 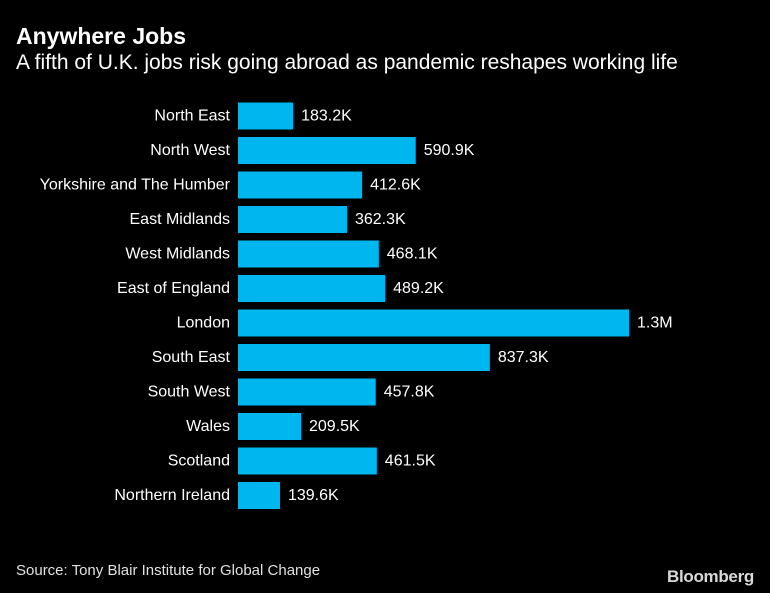 What do you see at coordinates (177, 254) in the screenshot?
I see `category-label-west-midlands: West Midlands` at bounding box center [177, 254].